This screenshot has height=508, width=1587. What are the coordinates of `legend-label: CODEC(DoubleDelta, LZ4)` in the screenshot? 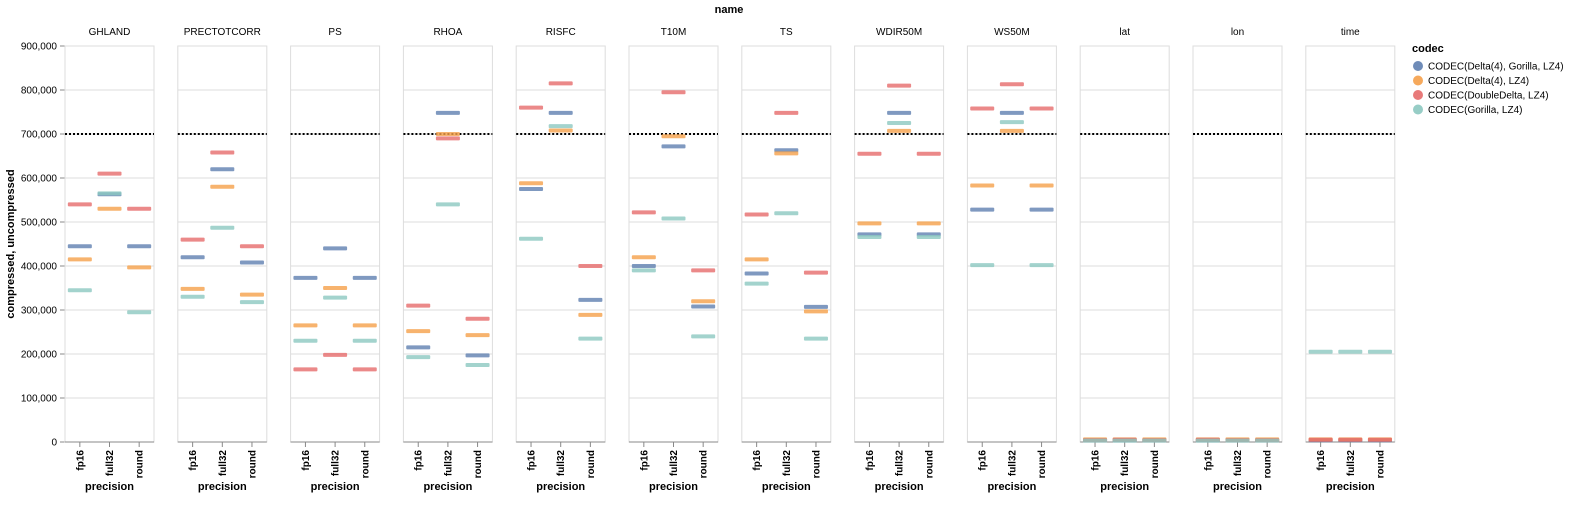 It's located at (1488, 96).